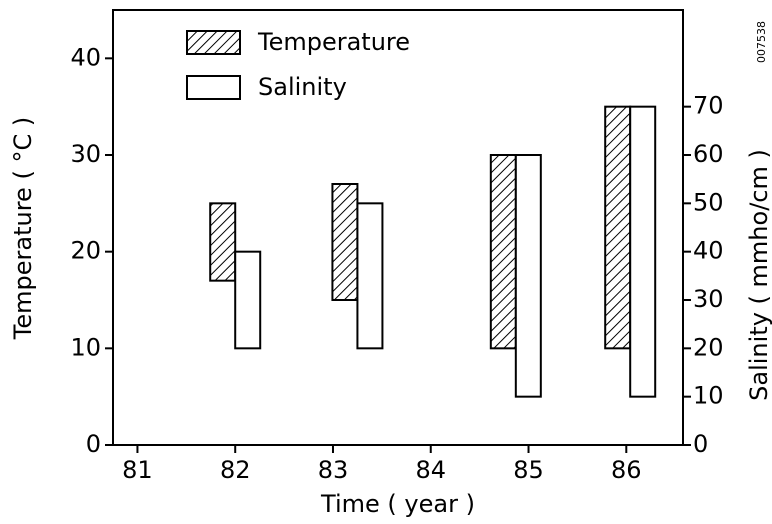  I want to click on x-axis-label: Time ( year ), so click(397, 504).